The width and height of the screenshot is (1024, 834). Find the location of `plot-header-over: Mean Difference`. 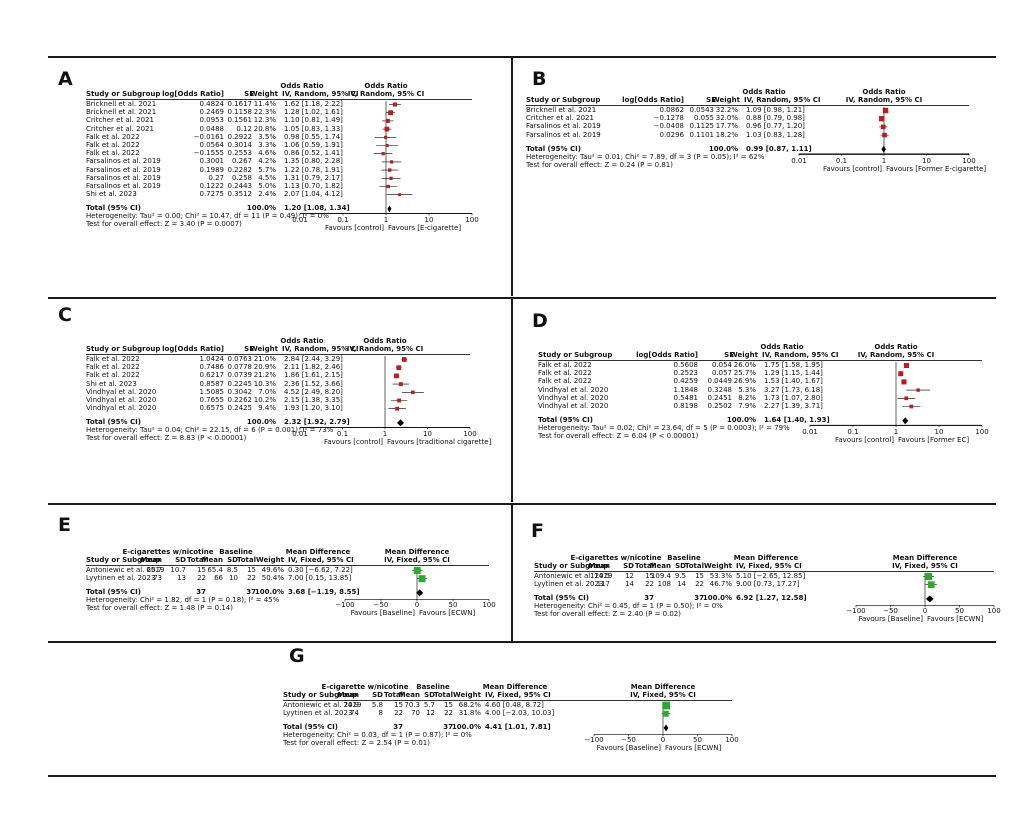

plot-header-over: Mean Difference is located at coordinates (417, 552).